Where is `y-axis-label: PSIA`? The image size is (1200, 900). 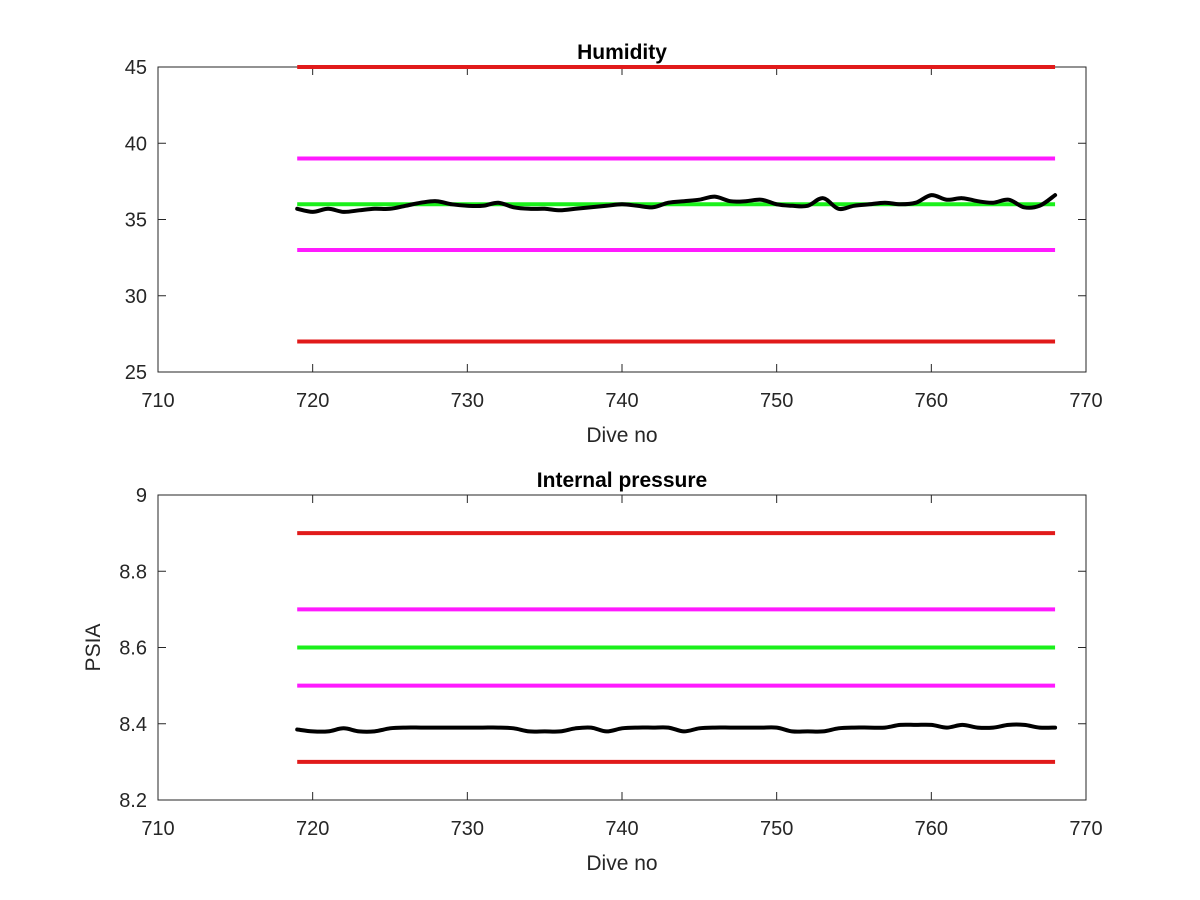
y-axis-label: PSIA is located at coordinates (93, 648).